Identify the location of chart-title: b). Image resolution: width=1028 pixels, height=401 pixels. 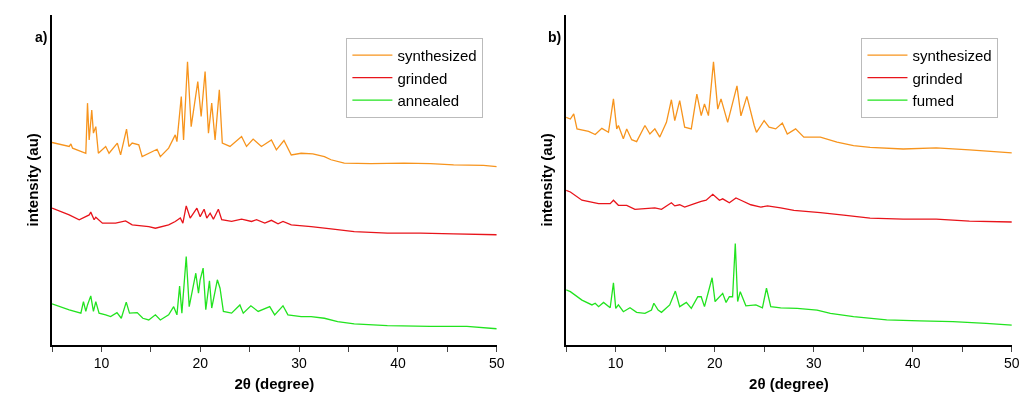
(555, 37).